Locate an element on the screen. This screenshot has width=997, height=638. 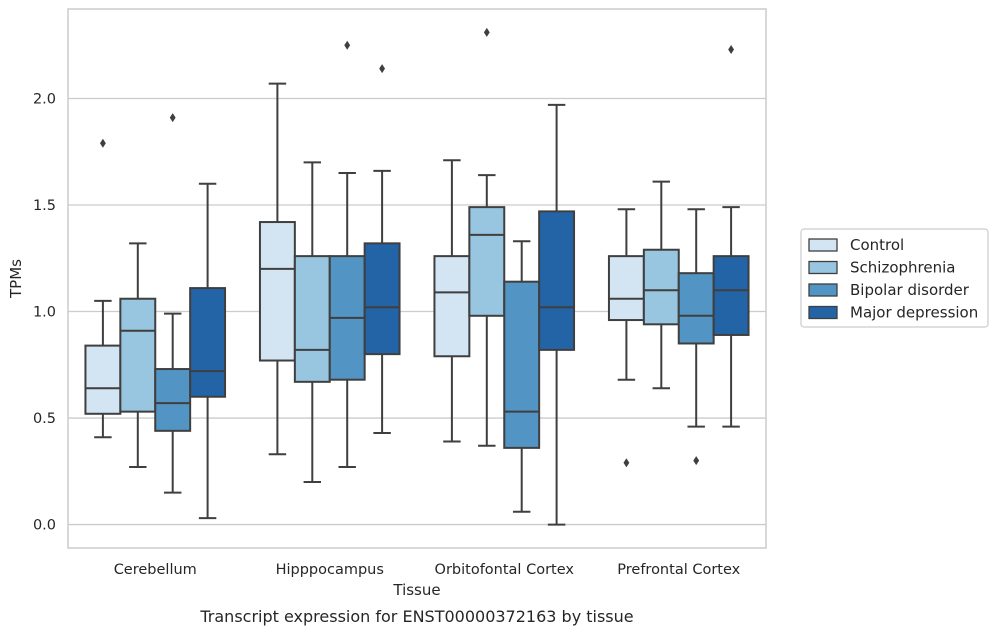
legend-label: Bipolar disorder is located at coordinates (910, 290).